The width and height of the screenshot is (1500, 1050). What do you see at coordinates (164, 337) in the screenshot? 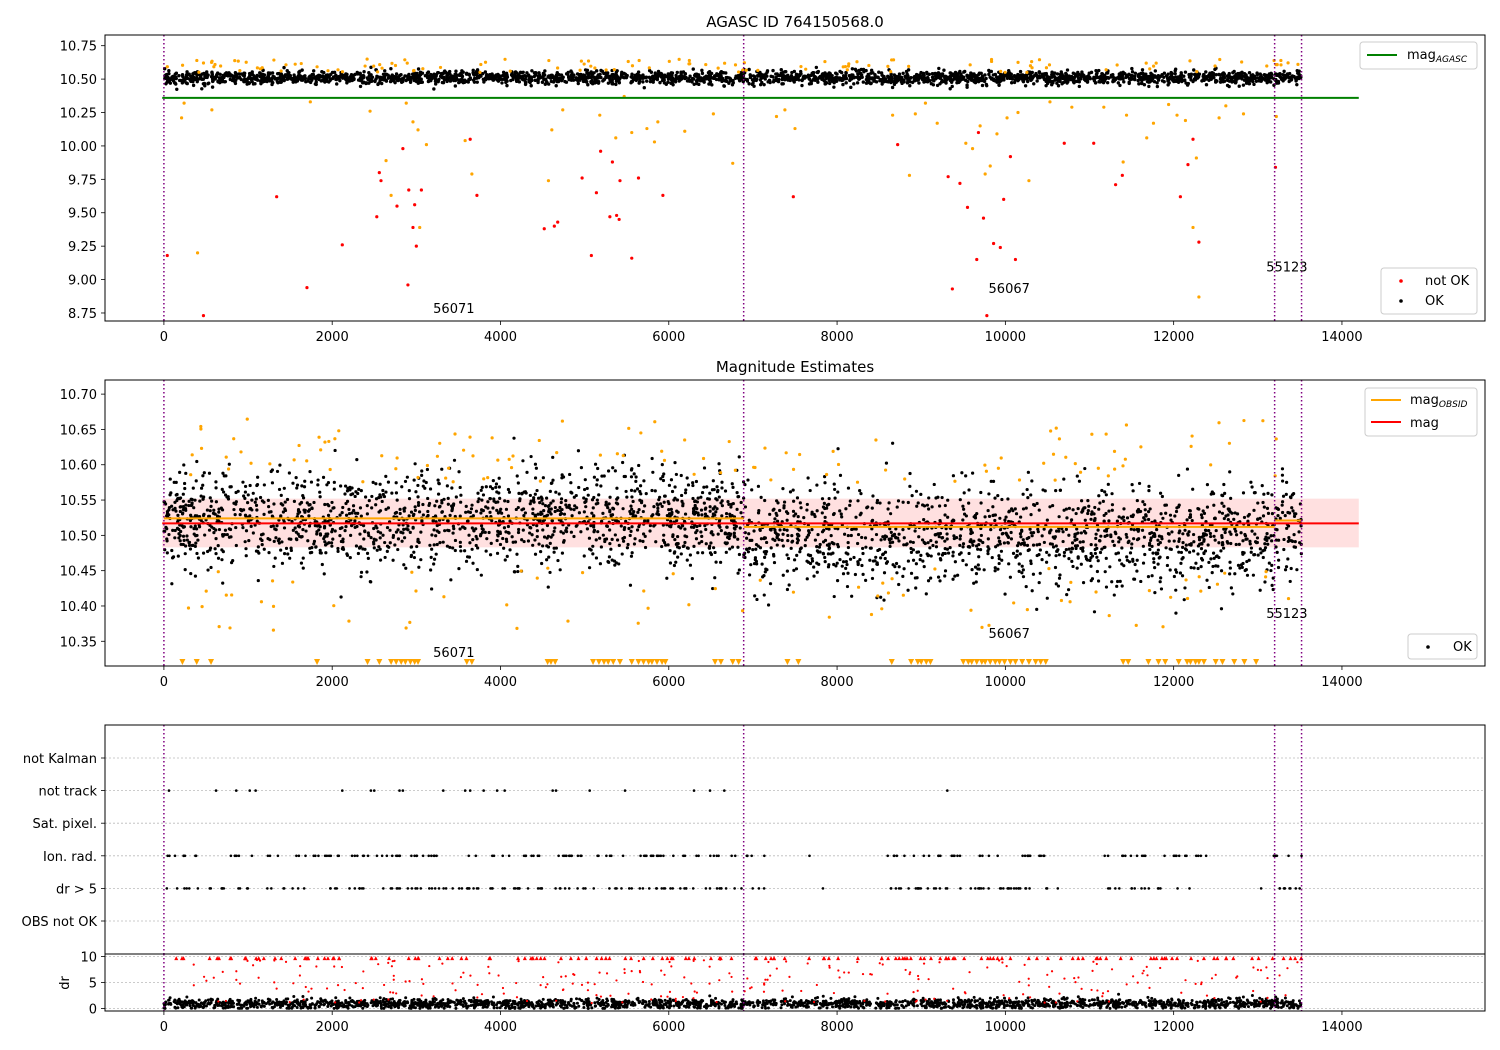
I see `p1-xtick-label: 0` at bounding box center [164, 337].